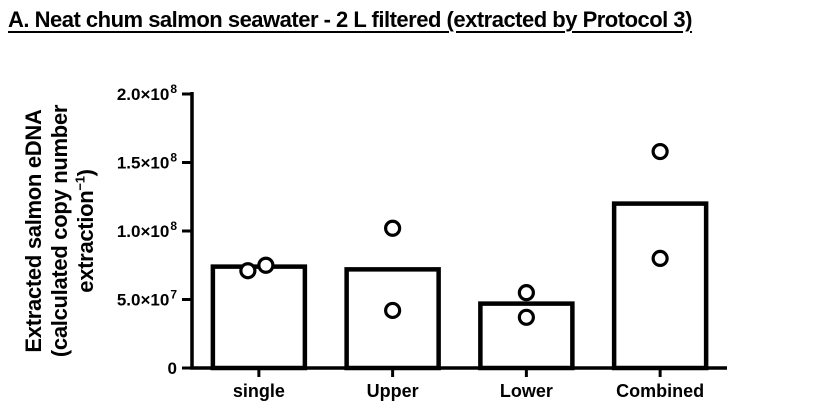  What do you see at coordinates (147, 162) in the screenshot?
I see `y-tick-label: 1.5×10⁸` at bounding box center [147, 162].